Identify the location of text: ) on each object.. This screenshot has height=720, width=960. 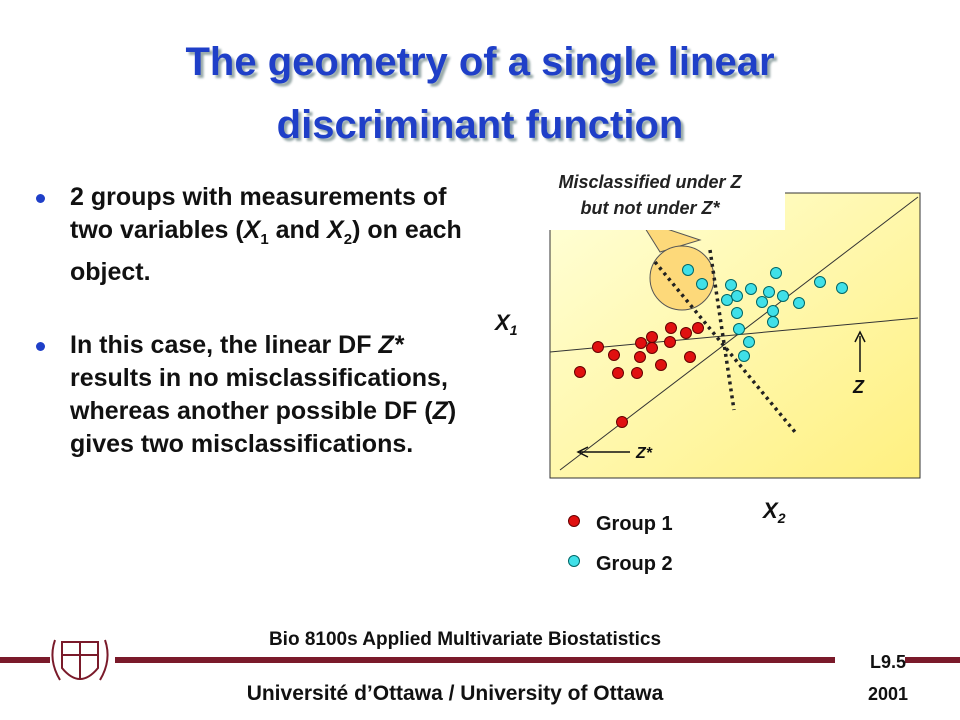
(266, 251).